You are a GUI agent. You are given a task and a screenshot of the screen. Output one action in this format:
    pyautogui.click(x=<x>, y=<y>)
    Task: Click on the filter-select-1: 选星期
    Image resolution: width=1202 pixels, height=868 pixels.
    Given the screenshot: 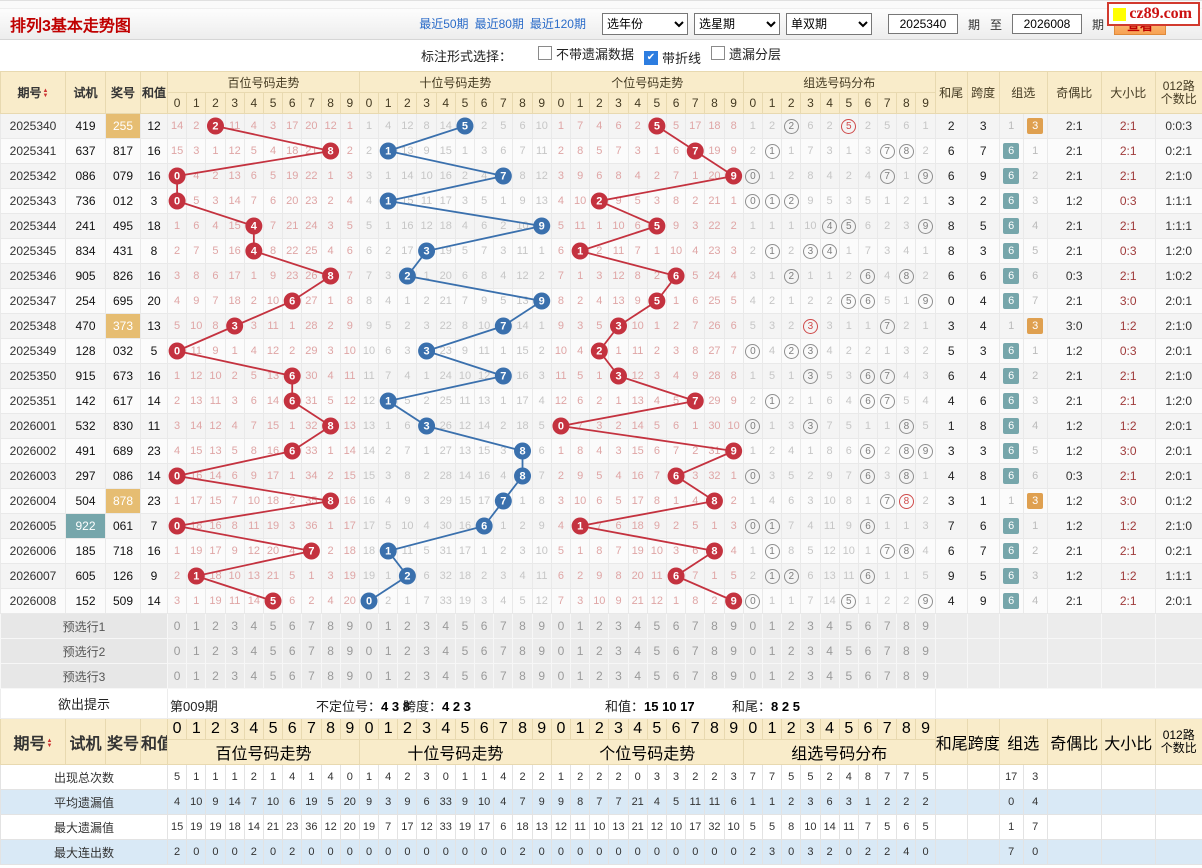 What is the action you would take?
    pyautogui.click(x=736, y=24)
    